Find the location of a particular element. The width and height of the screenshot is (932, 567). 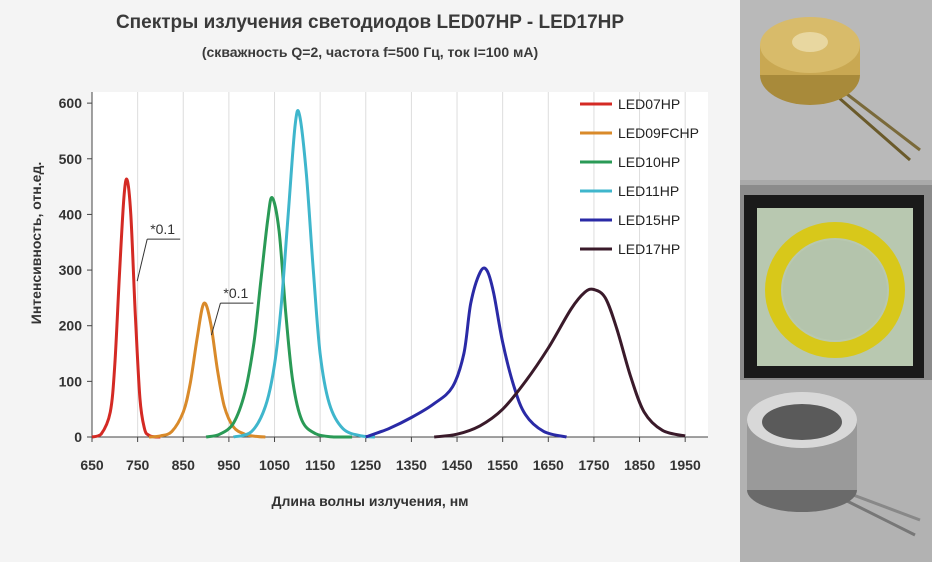

chip-photo is located at coordinates (836, 282).